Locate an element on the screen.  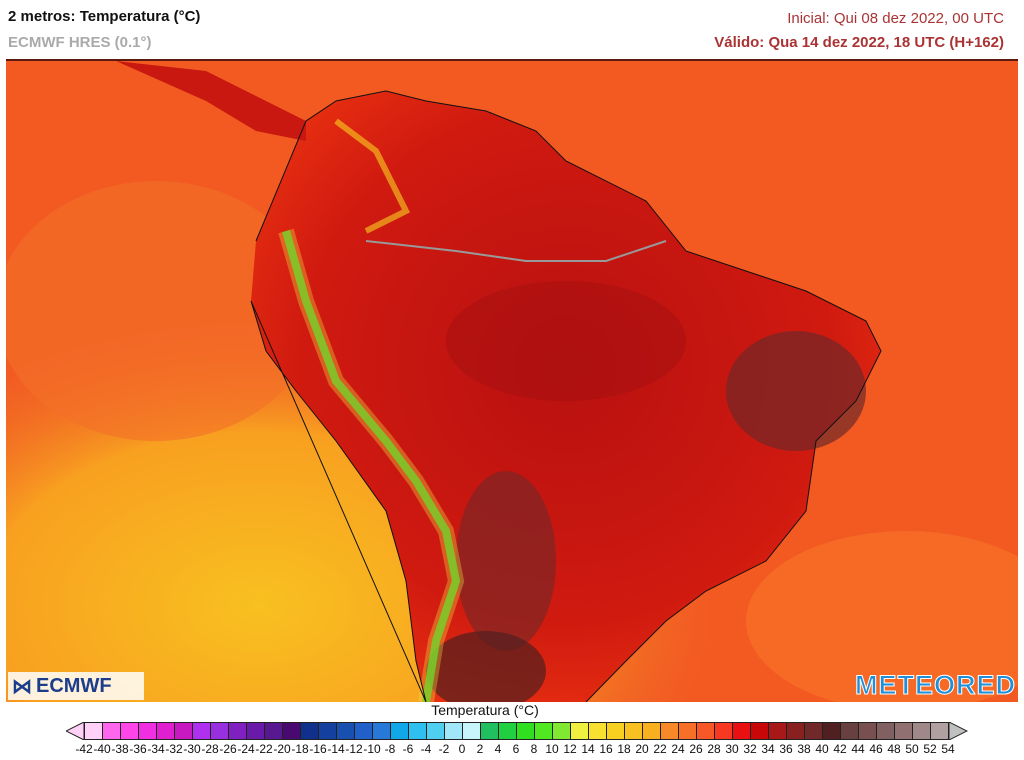
meteored-logo: METEORED is located at coordinates (935, 685).